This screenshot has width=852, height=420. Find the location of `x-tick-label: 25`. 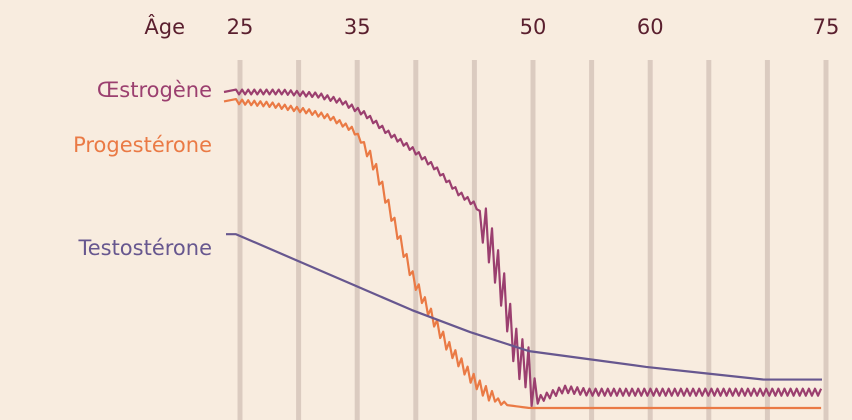

x-tick-label: 25 is located at coordinates (240, 27).